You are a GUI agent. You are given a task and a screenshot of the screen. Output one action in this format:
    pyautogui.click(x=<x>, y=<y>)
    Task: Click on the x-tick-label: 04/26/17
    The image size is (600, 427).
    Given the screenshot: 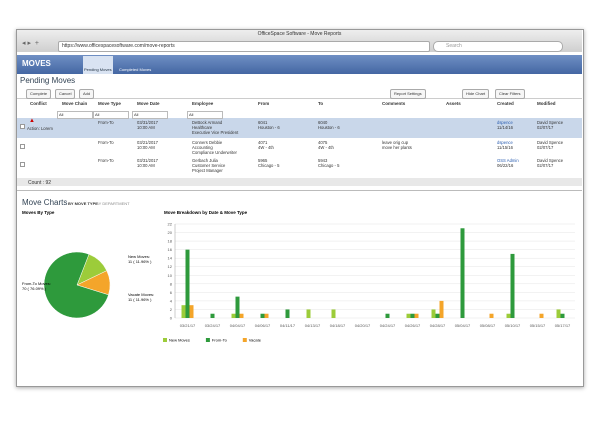 What is the action you would take?
    pyautogui.click(x=413, y=325)
    